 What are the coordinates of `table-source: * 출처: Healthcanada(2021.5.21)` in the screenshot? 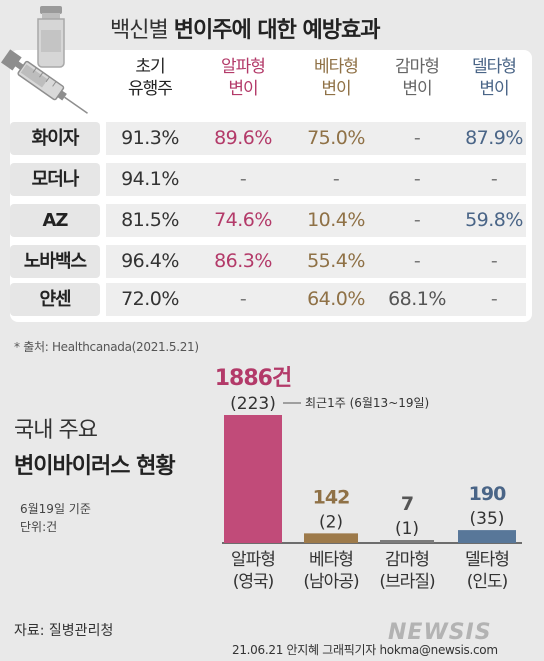 It's located at (106, 347).